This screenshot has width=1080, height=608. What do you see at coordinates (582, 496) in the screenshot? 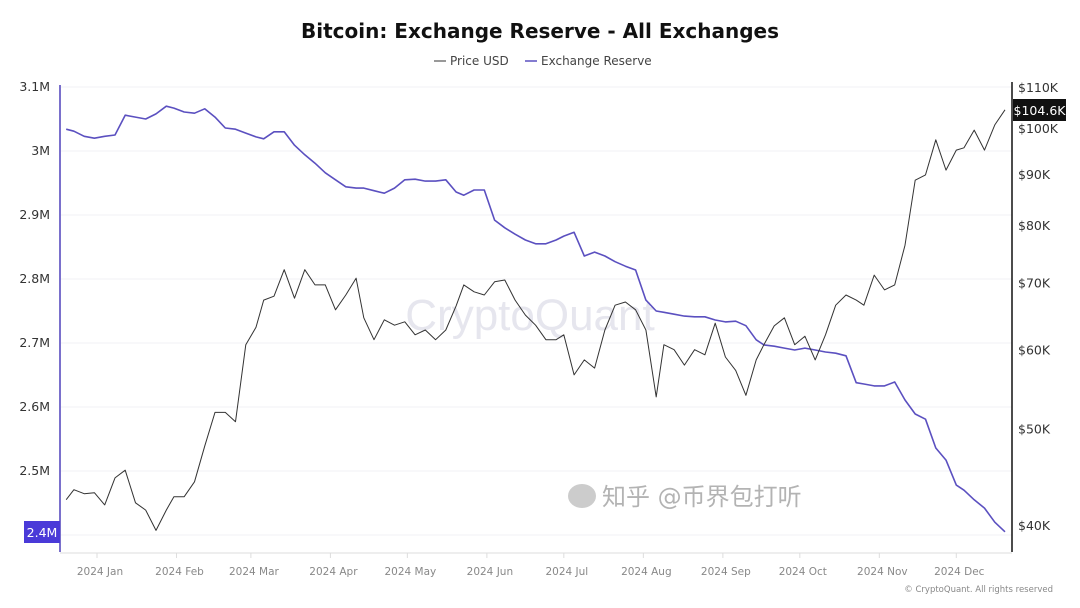
I see `chat-bubble-icon` at bounding box center [582, 496].